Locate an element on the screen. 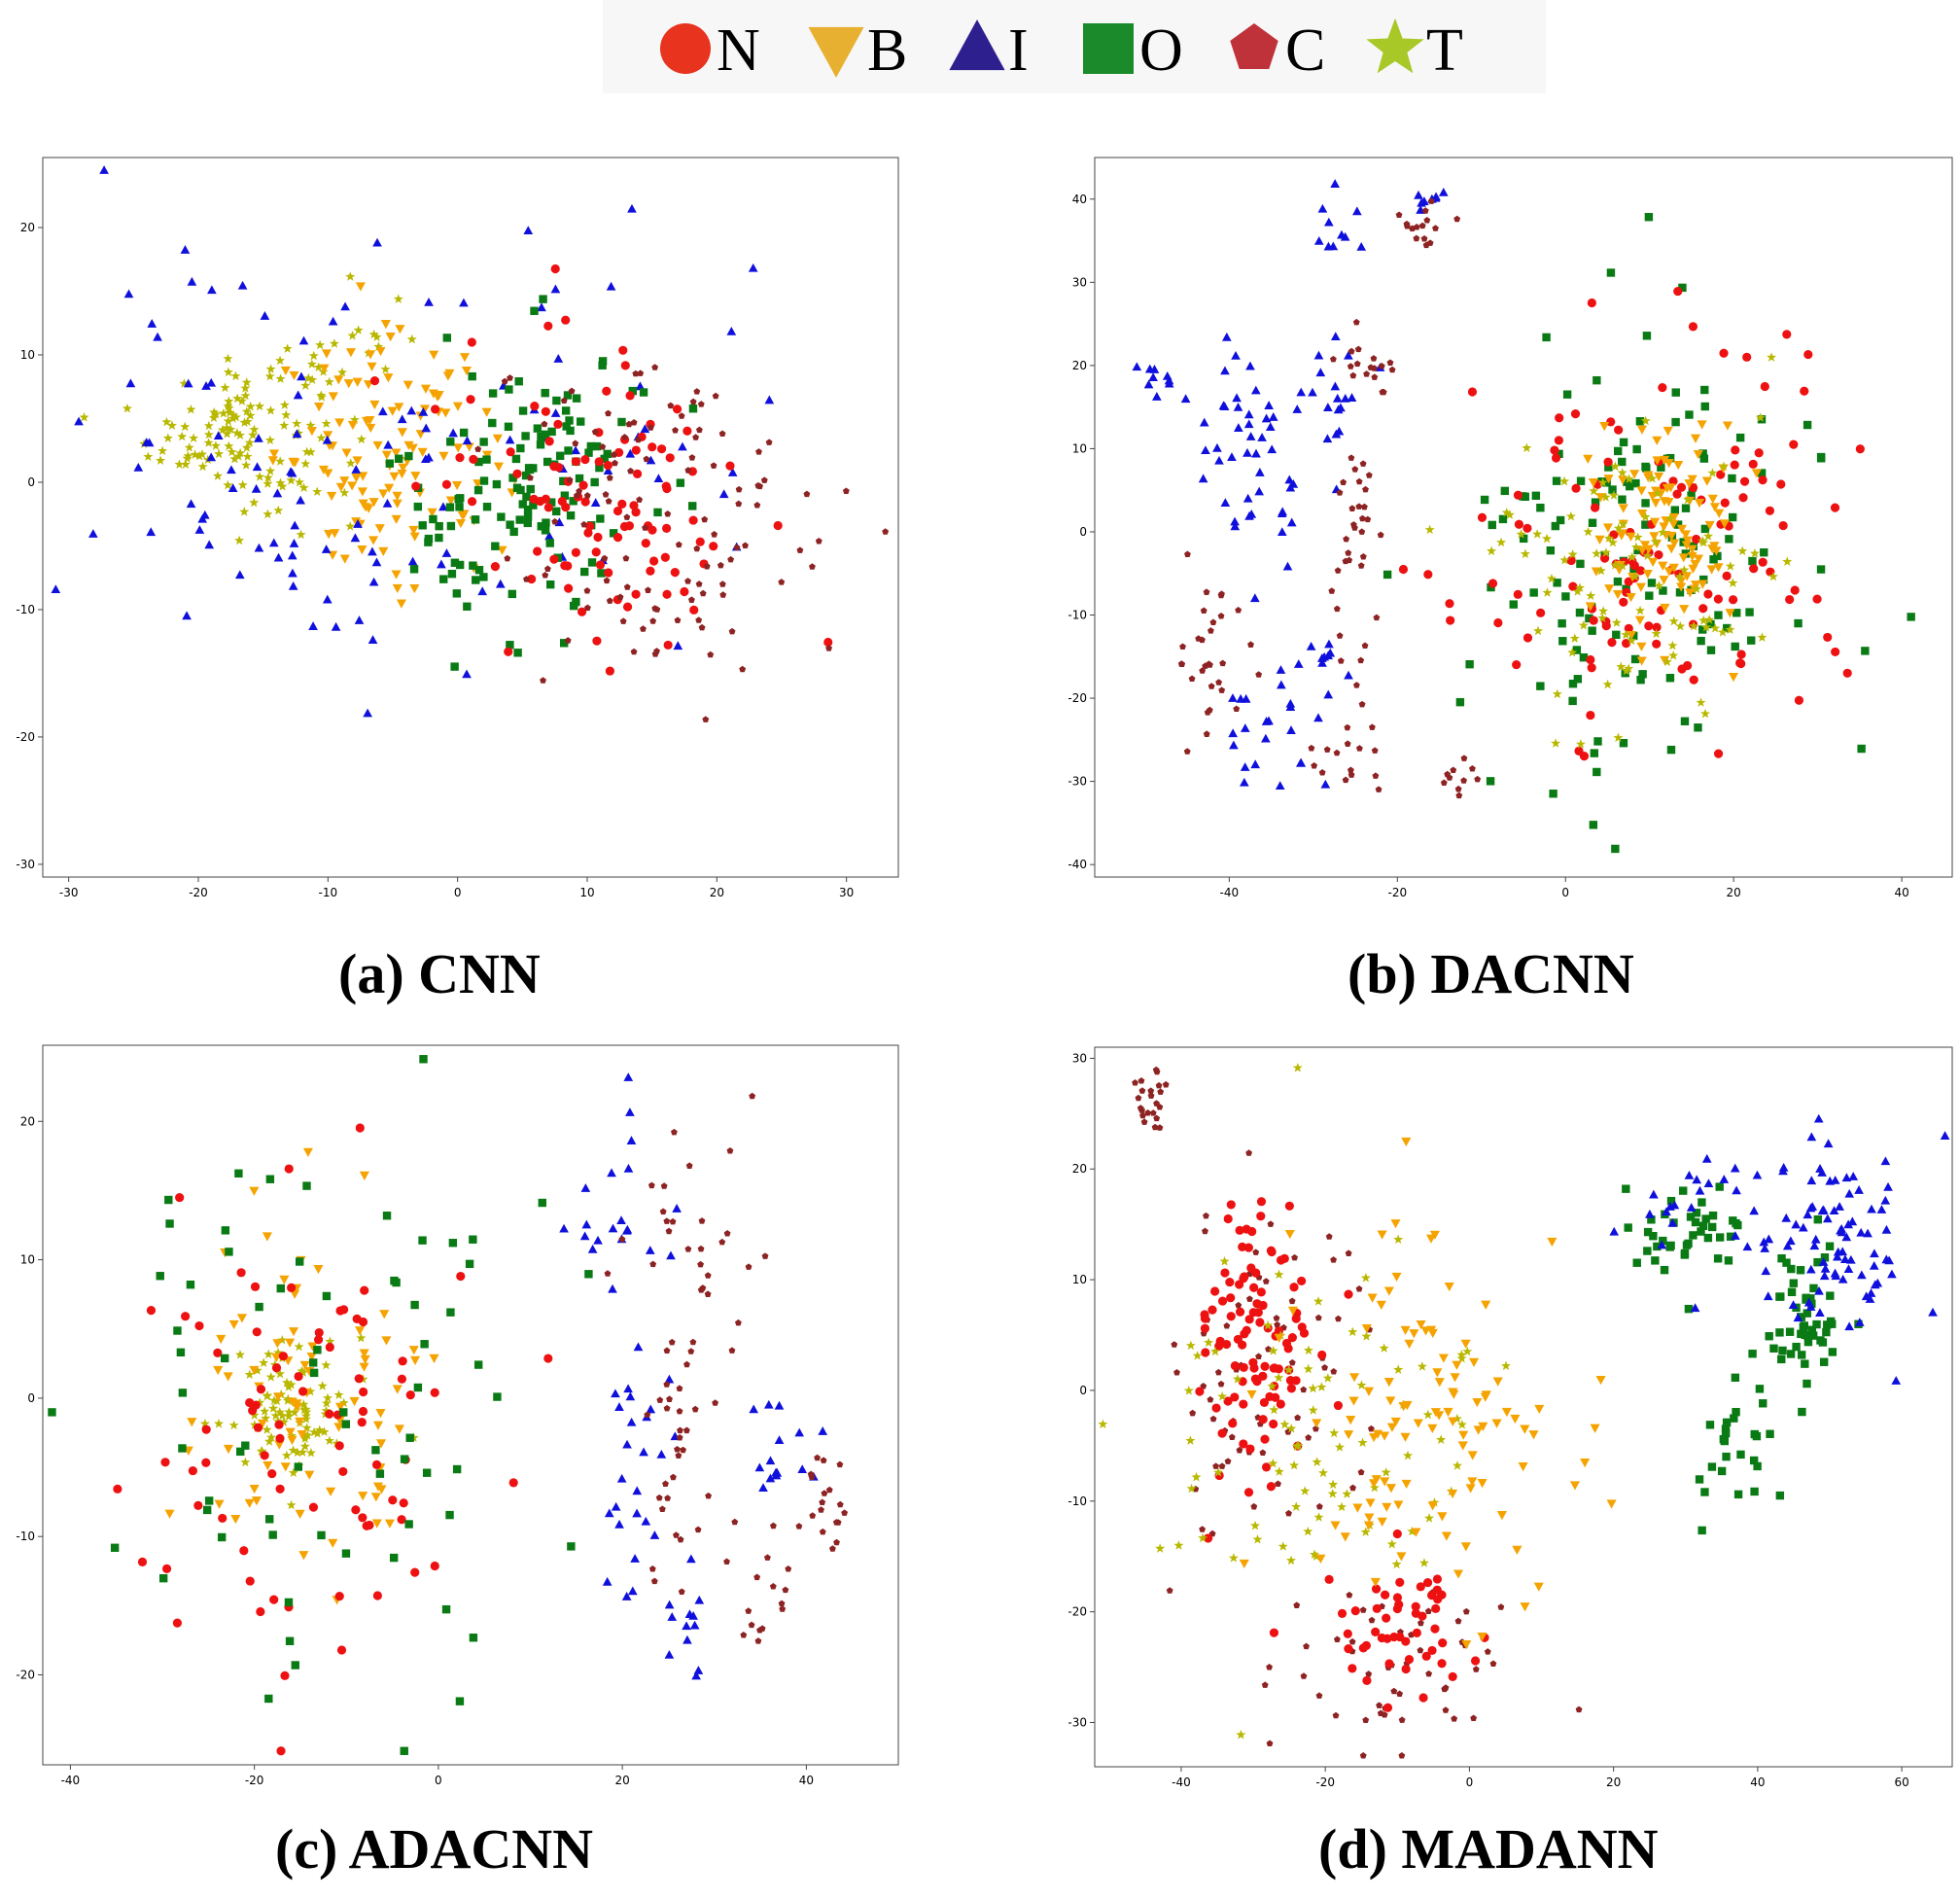 This screenshot has width=1960, height=1899. y-tick-label: -30 is located at coordinates (1077, 1722).